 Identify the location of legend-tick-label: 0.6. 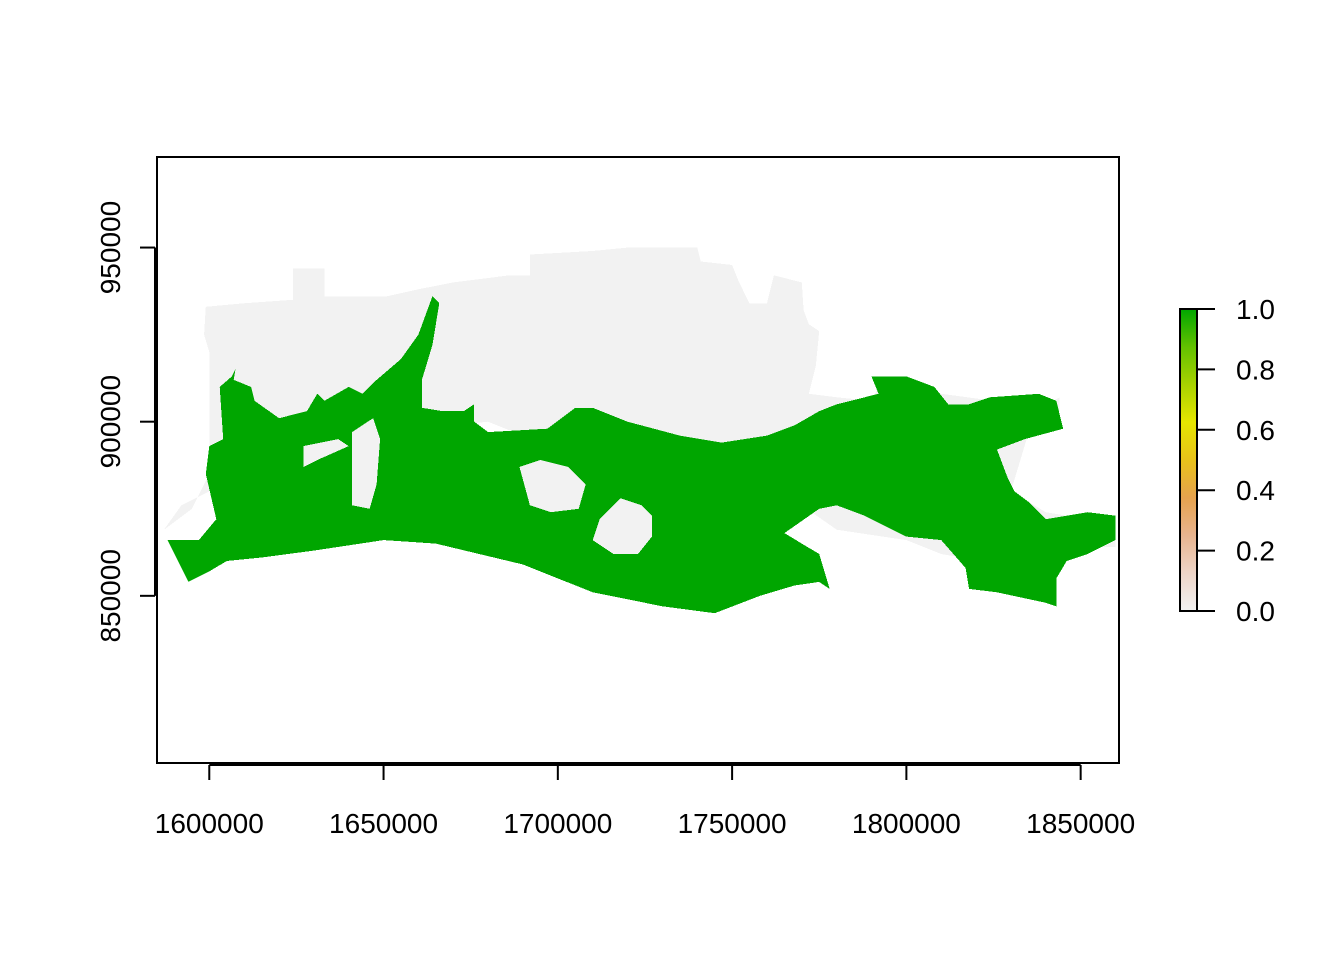
(1255, 430).